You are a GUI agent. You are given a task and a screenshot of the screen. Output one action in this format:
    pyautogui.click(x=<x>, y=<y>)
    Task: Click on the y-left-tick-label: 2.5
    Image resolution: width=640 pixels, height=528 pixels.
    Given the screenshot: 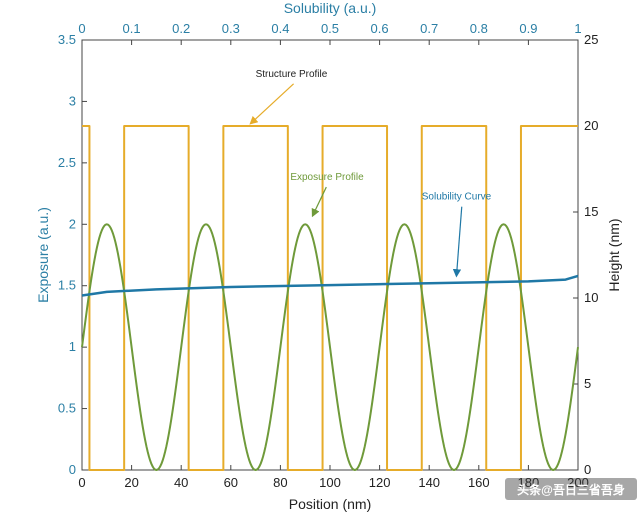 What is the action you would take?
    pyautogui.click(x=67, y=162)
    